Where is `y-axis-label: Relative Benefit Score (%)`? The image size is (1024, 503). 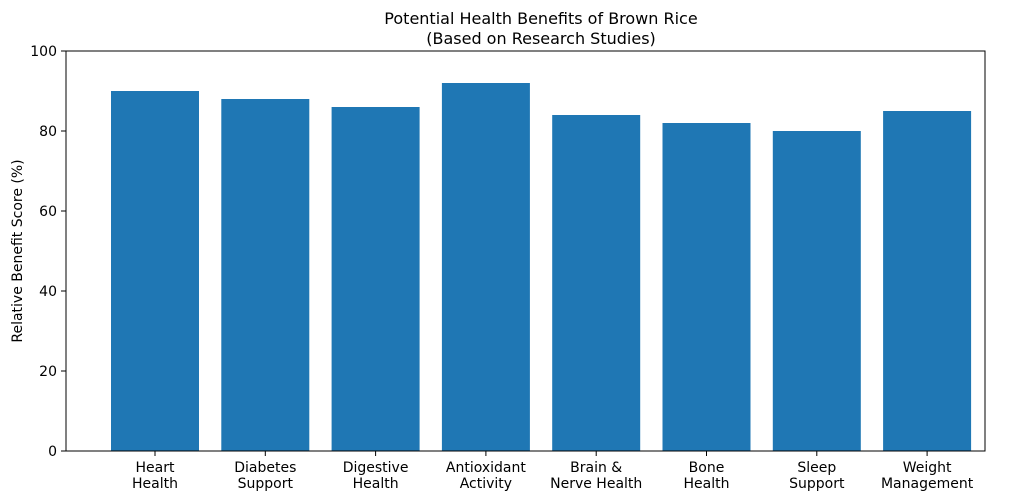
y-axis-label: Relative Benefit Score (%) is located at coordinates (18, 250).